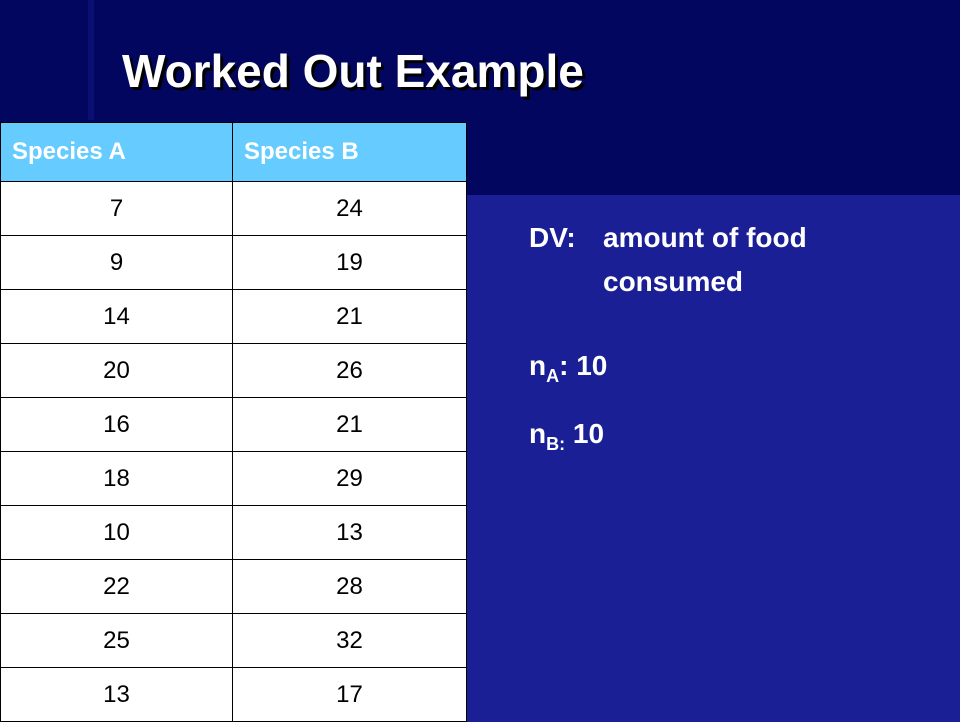 This screenshot has height=722, width=960. Describe the element at coordinates (349, 694) in the screenshot. I see `cell-species-b: 17` at that location.